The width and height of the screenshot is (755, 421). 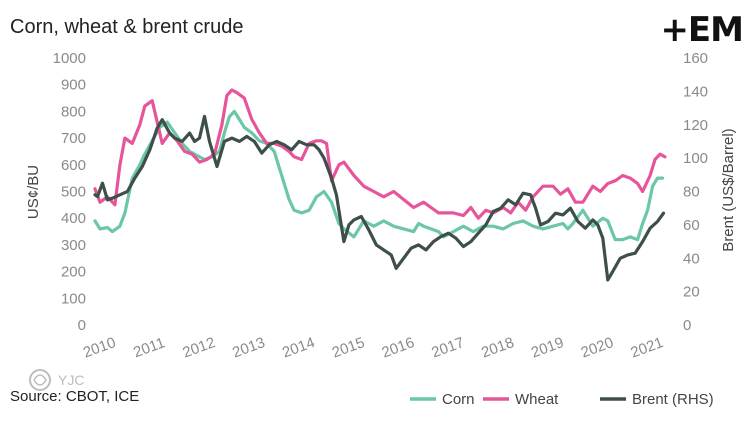 What do you see at coordinates (458, 399) in the screenshot?
I see `legend-label: Corn` at bounding box center [458, 399].